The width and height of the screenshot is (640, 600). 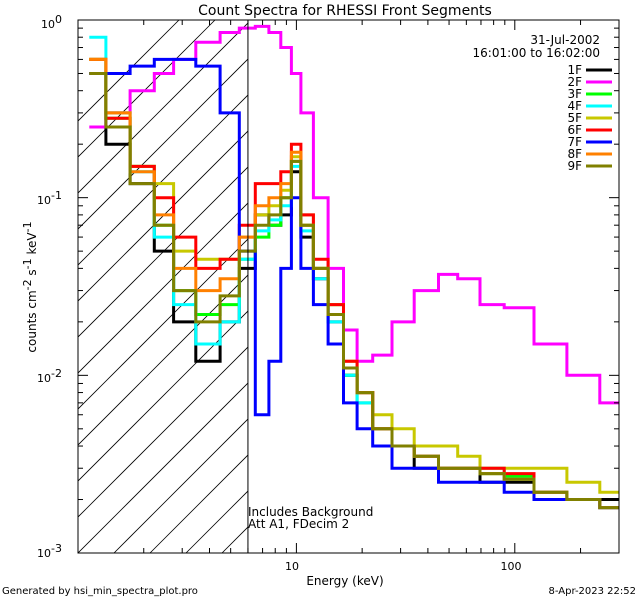 I want to click on legend-date: 31-Jul-2002, so click(x=565, y=40).